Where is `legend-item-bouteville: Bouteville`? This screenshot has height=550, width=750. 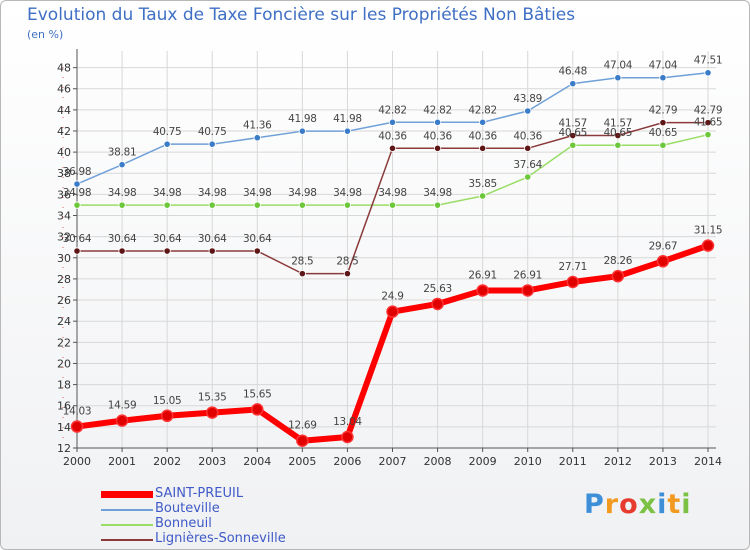
legend-item-bouteville: Bouteville is located at coordinates (231, 509).